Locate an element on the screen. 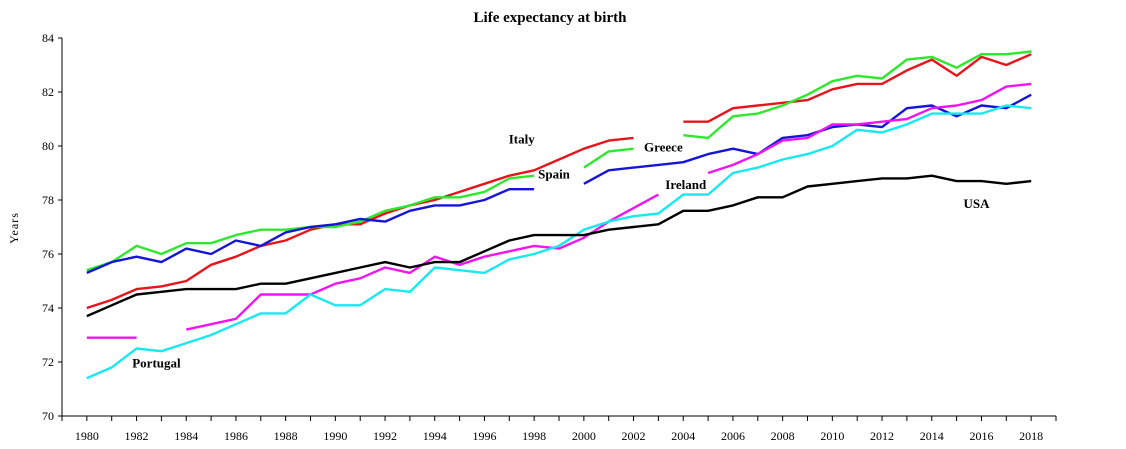 This screenshot has height=449, width=1126. y-tick-label: 78 is located at coordinates (48, 200).